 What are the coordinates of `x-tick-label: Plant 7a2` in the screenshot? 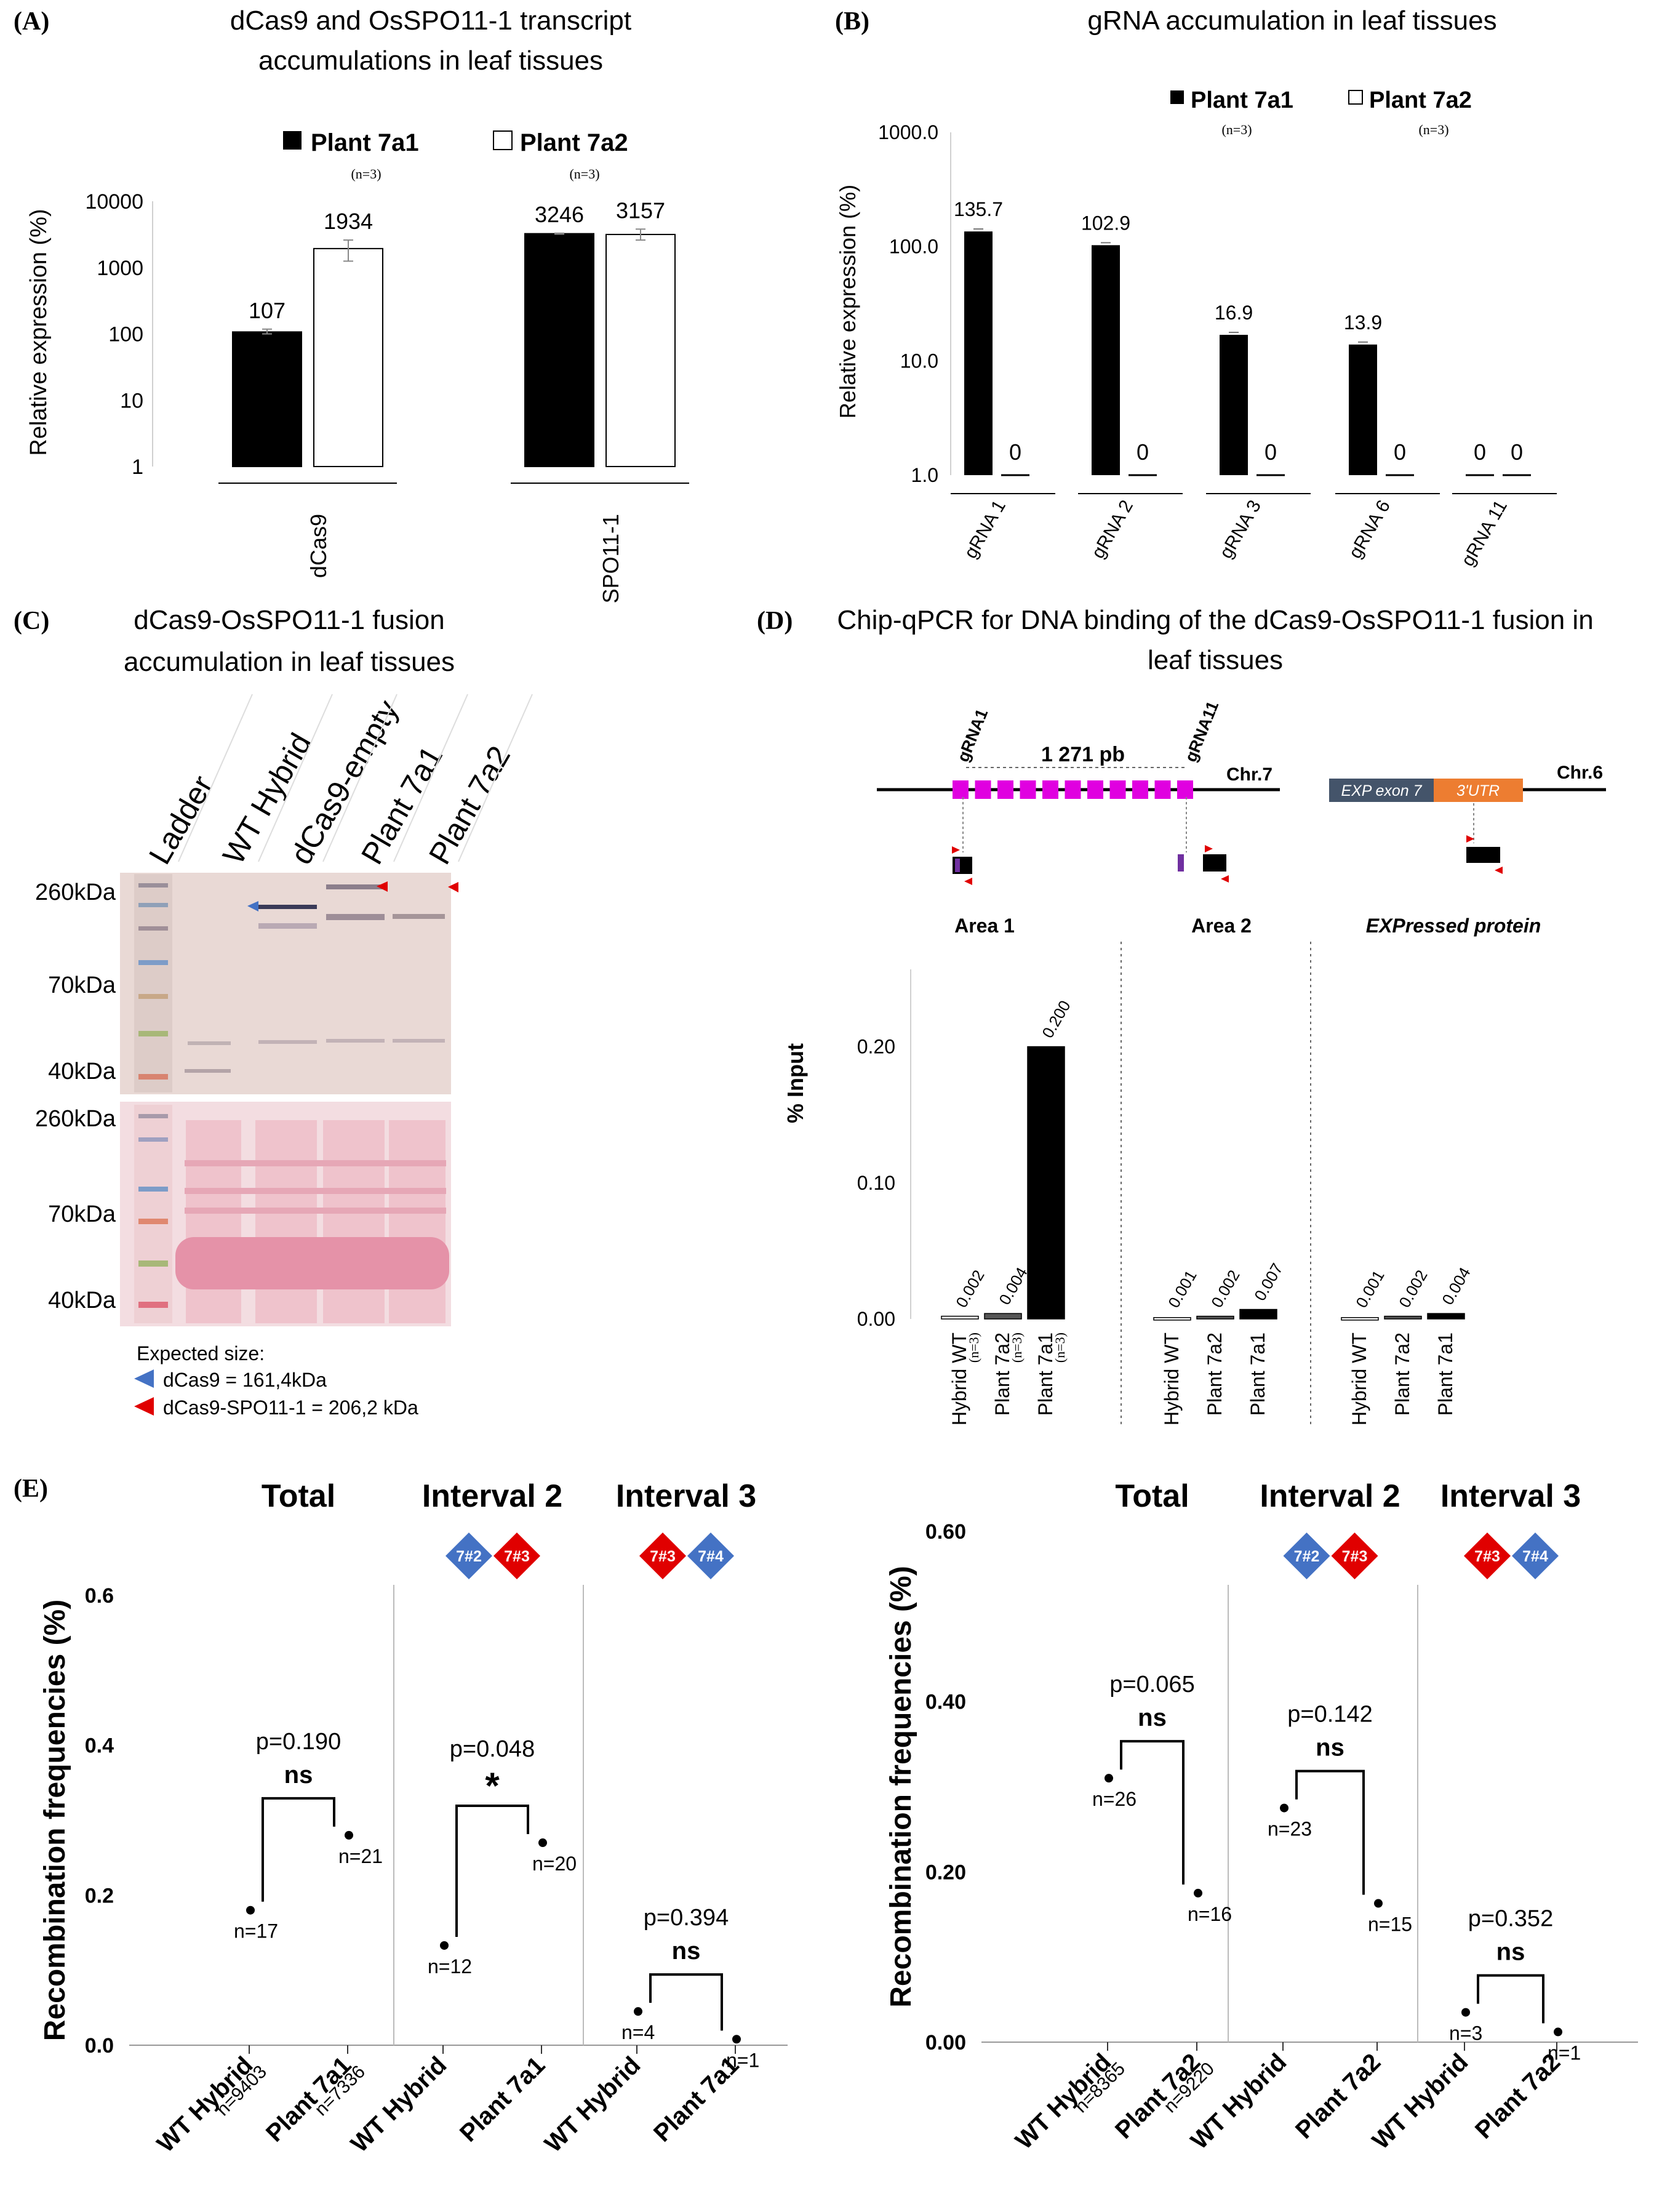 It's located at (1402, 1374).